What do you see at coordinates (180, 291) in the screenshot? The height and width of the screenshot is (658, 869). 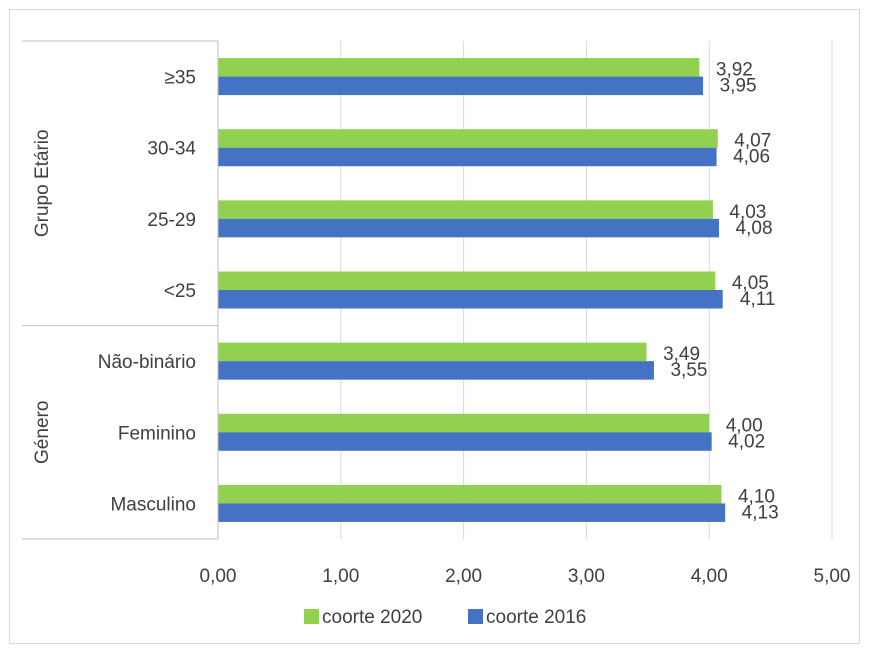 I see `category-label: <25` at bounding box center [180, 291].